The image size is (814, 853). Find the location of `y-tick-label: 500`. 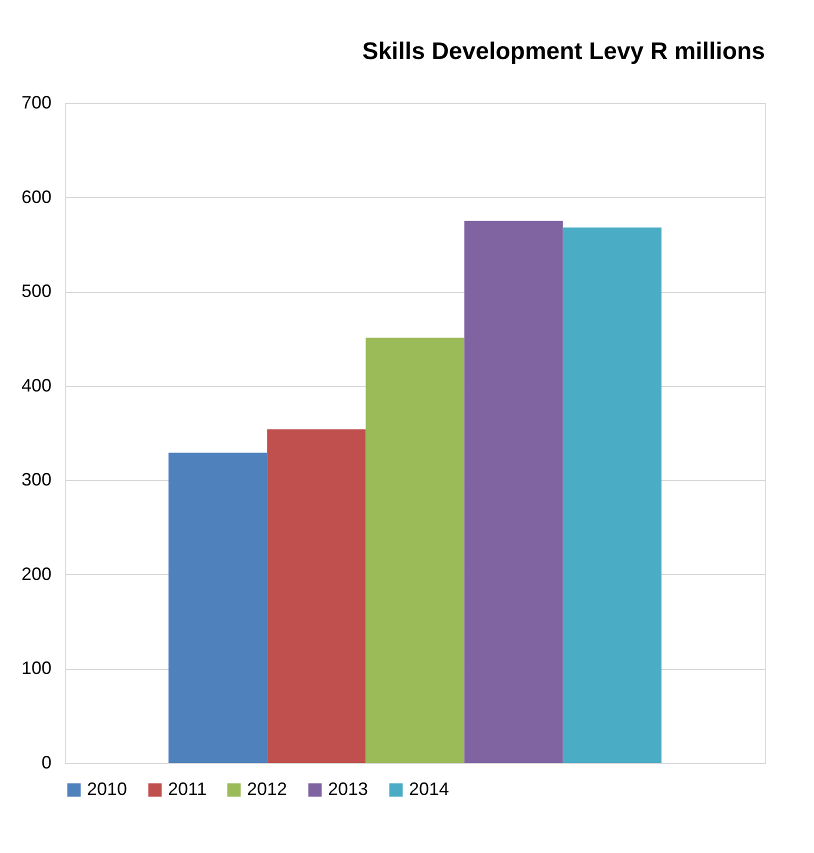

y-tick-label: 500 is located at coordinates (36, 291).